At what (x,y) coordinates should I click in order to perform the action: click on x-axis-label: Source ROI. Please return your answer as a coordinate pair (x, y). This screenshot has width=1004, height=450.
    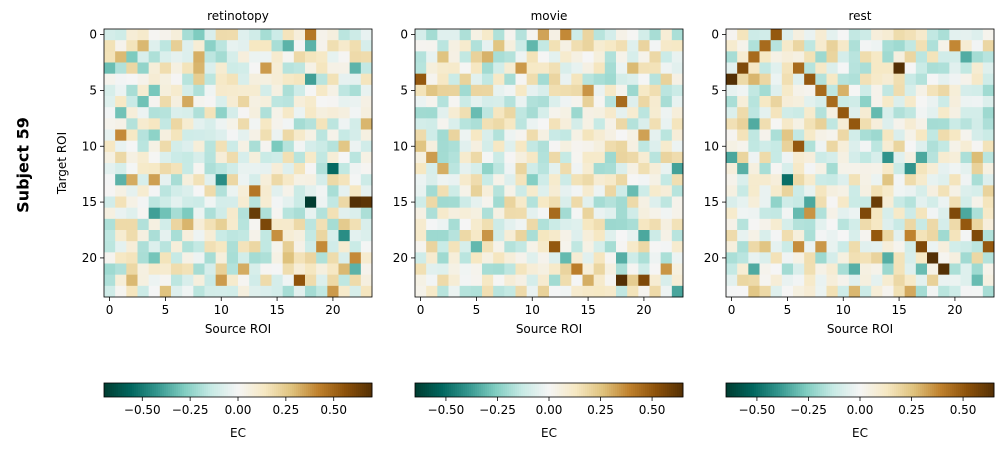
    Looking at the image, I should click on (238, 329).